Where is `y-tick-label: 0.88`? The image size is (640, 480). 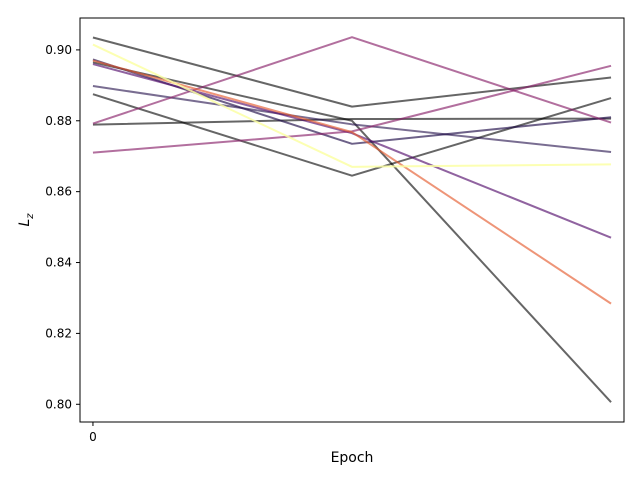 y-tick-label: 0.88 is located at coordinates (58, 121).